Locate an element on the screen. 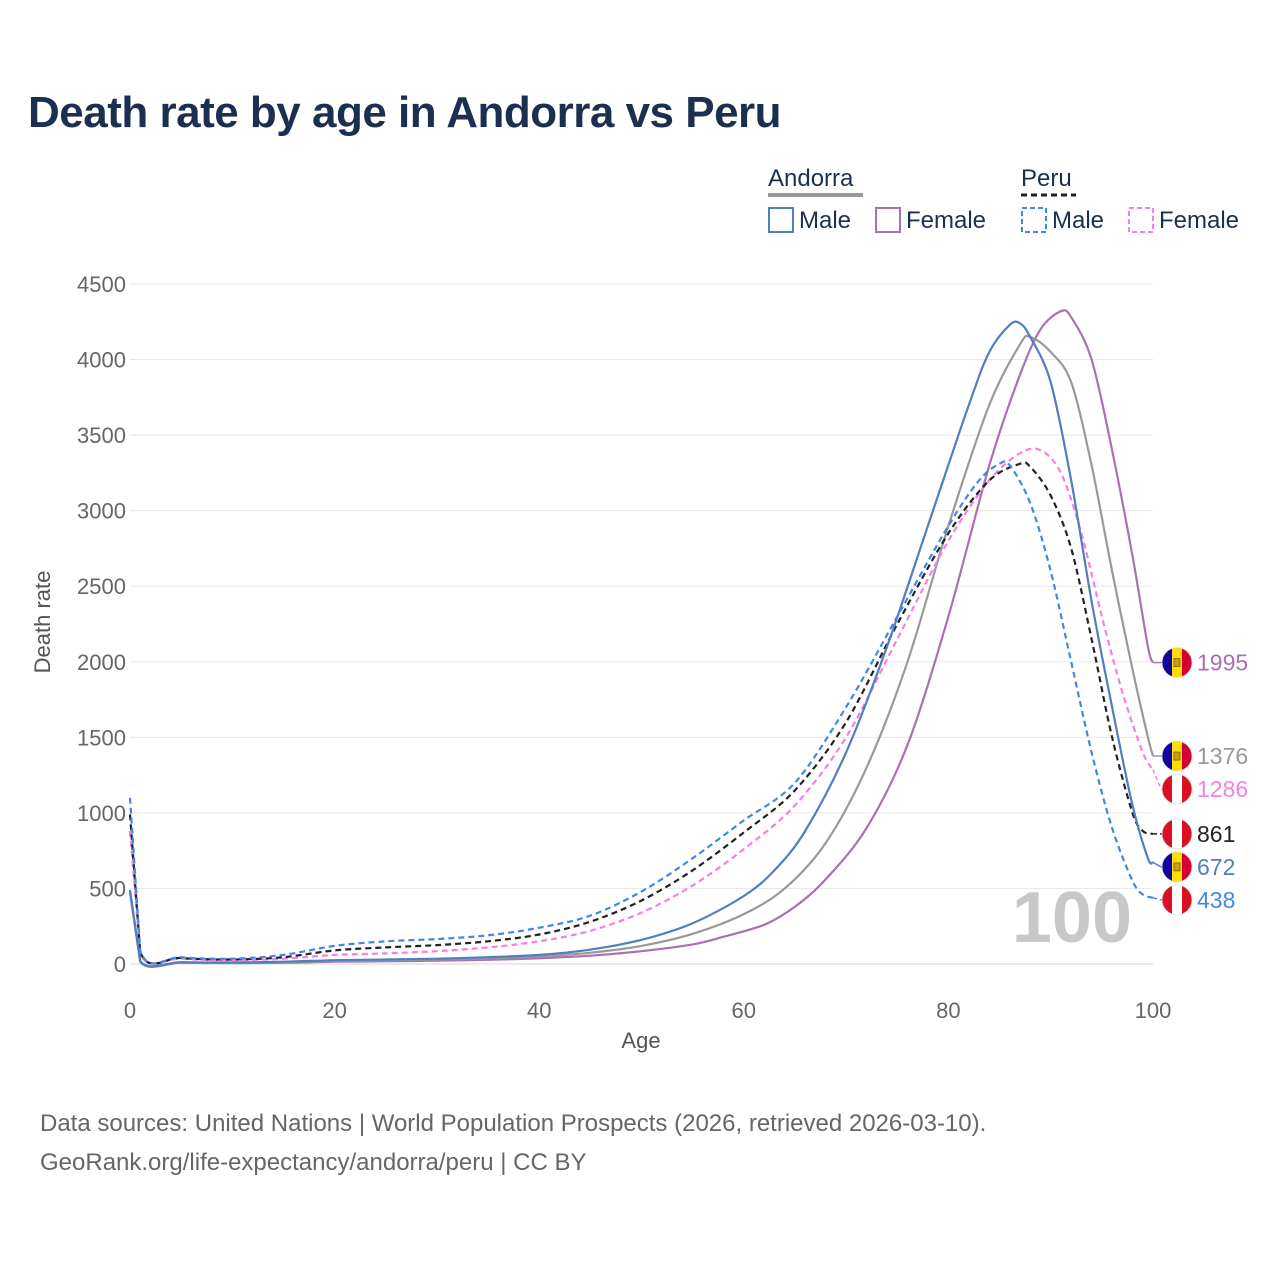  legend-label-peru-female: Female is located at coordinates (1199, 220).